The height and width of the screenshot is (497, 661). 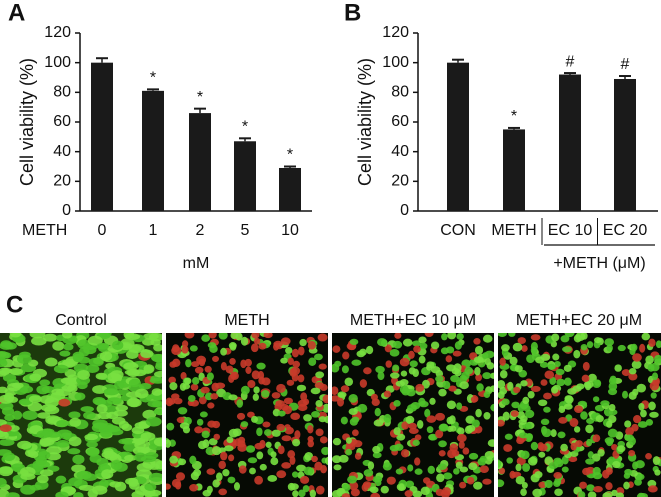 I want to click on y-tick-label: 80, so click(x=400, y=92).